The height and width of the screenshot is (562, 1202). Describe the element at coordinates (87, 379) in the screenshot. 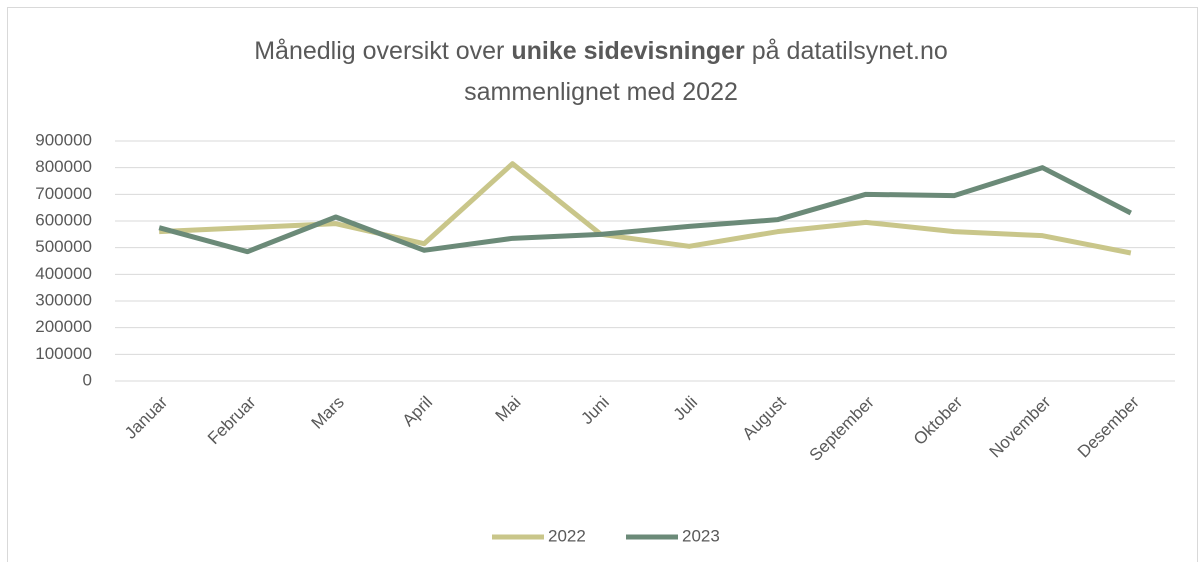

I see `y-tick-label: 0` at that location.